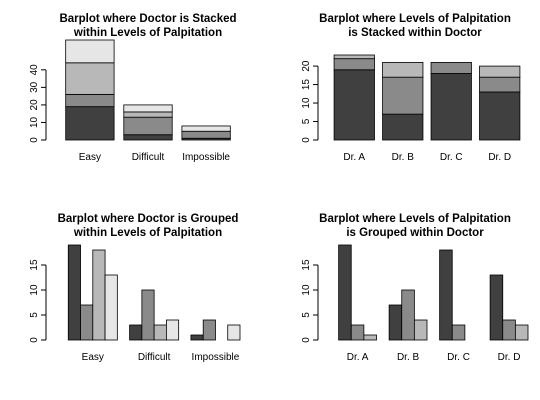  What do you see at coordinates (34, 70) in the screenshot?
I see `y-tick-label: 40` at bounding box center [34, 70].